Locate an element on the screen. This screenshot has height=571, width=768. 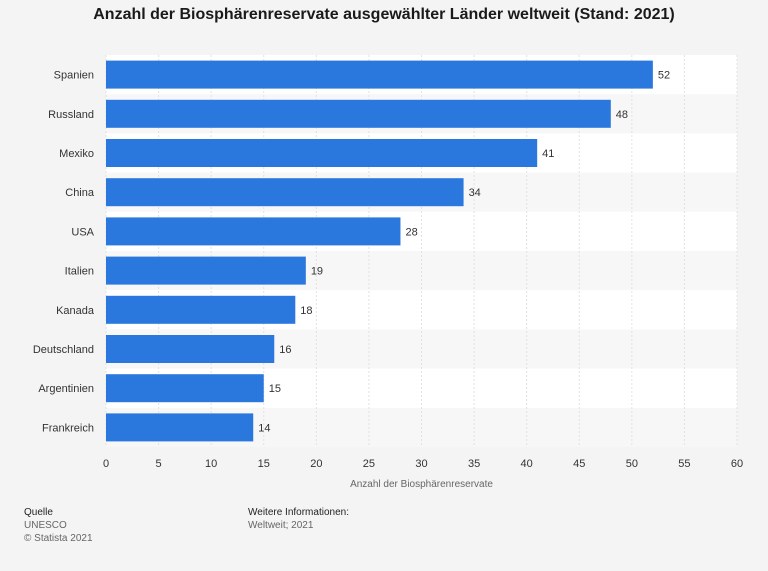
source-text: UNESCO is located at coordinates (45, 525).